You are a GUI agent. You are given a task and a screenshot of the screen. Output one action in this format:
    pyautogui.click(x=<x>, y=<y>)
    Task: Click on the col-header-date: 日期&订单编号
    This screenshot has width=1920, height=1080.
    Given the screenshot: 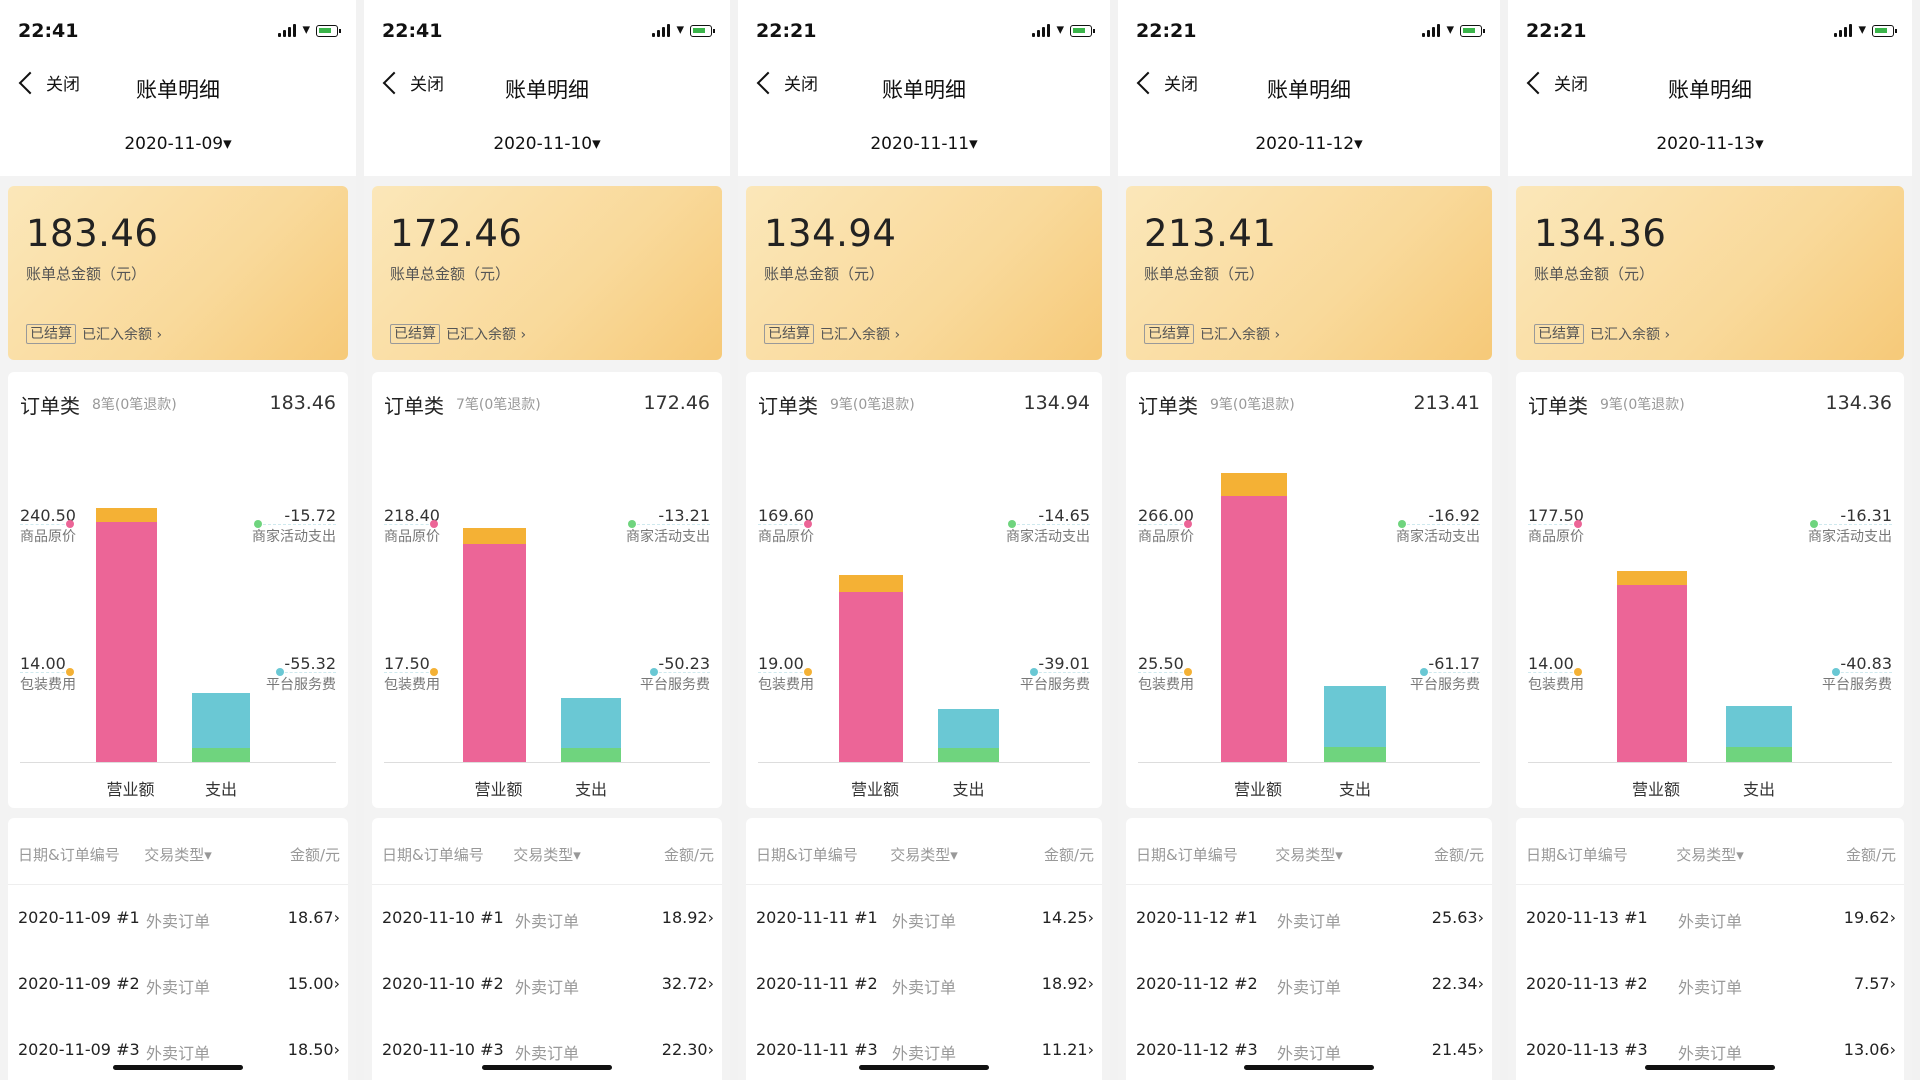 What is the action you would take?
    pyautogui.click(x=1577, y=855)
    